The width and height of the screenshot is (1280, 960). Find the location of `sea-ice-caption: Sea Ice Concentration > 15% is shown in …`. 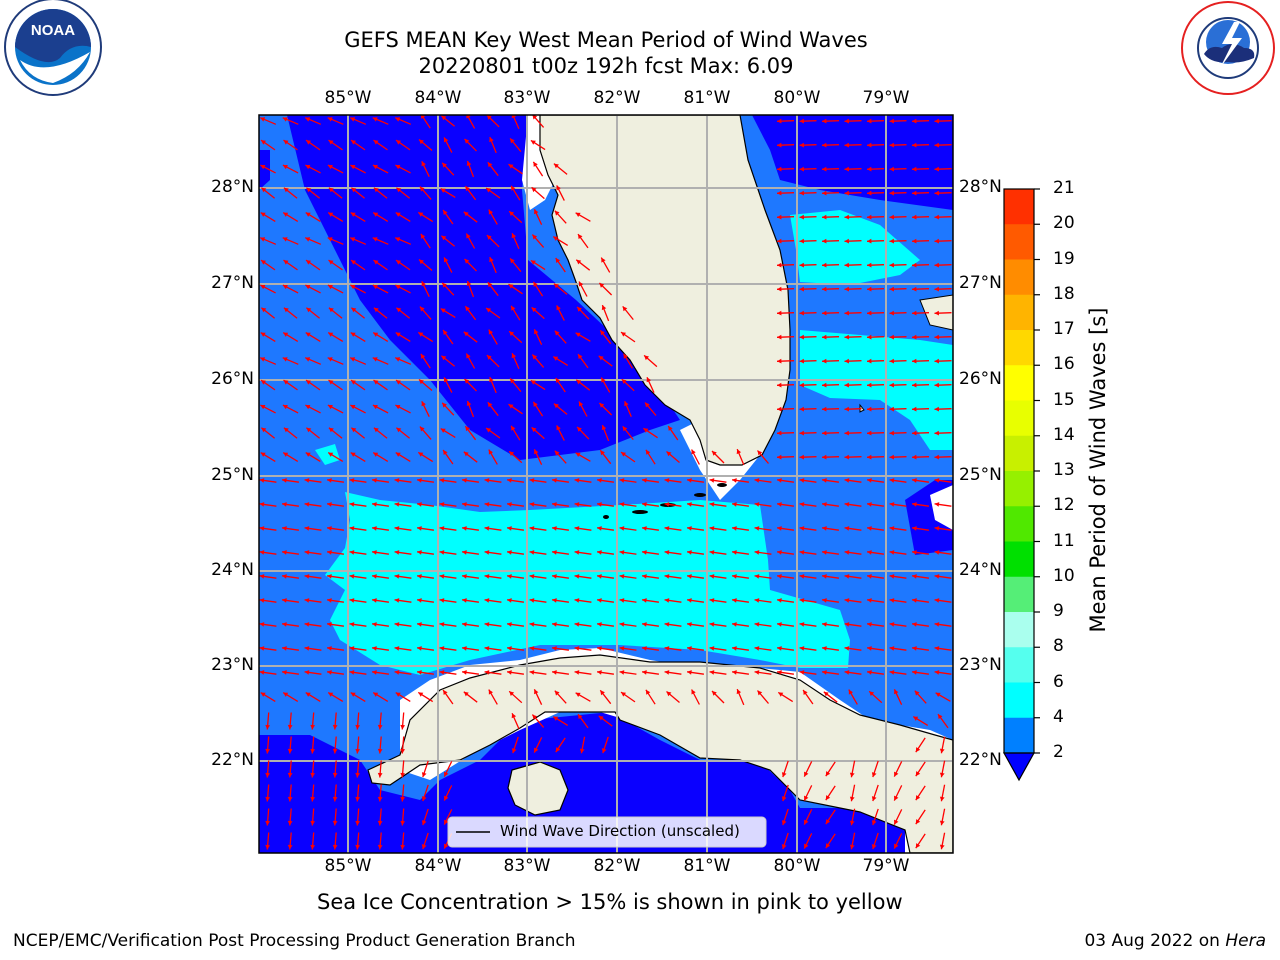

sea-ice-caption: Sea Ice Concentration > 15% is shown in … is located at coordinates (610, 902).